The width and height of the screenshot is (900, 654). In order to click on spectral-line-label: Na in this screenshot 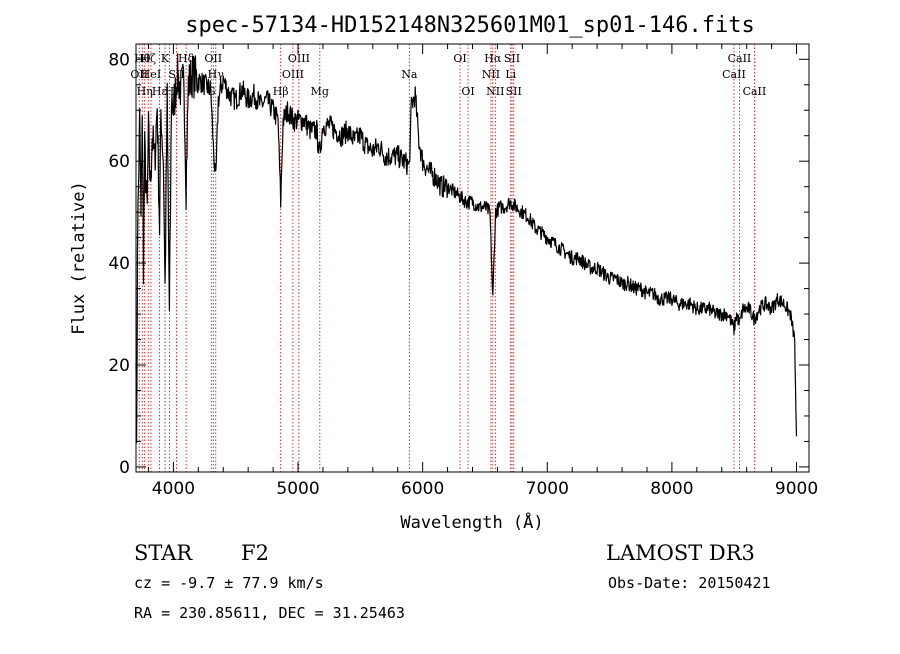, I will do `click(409, 74)`.